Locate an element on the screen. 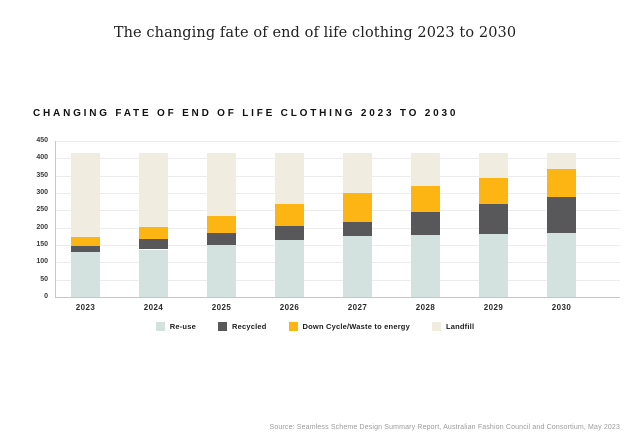  y-axis-tick-label: 400 is located at coordinates (42, 158).